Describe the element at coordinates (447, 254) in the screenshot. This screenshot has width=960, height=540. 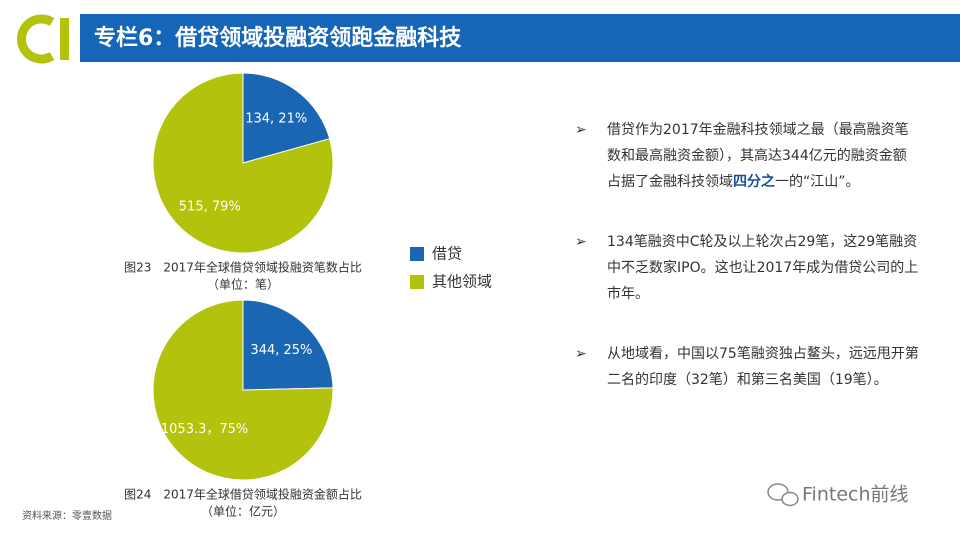
I see `legend-label: 借贷` at that location.